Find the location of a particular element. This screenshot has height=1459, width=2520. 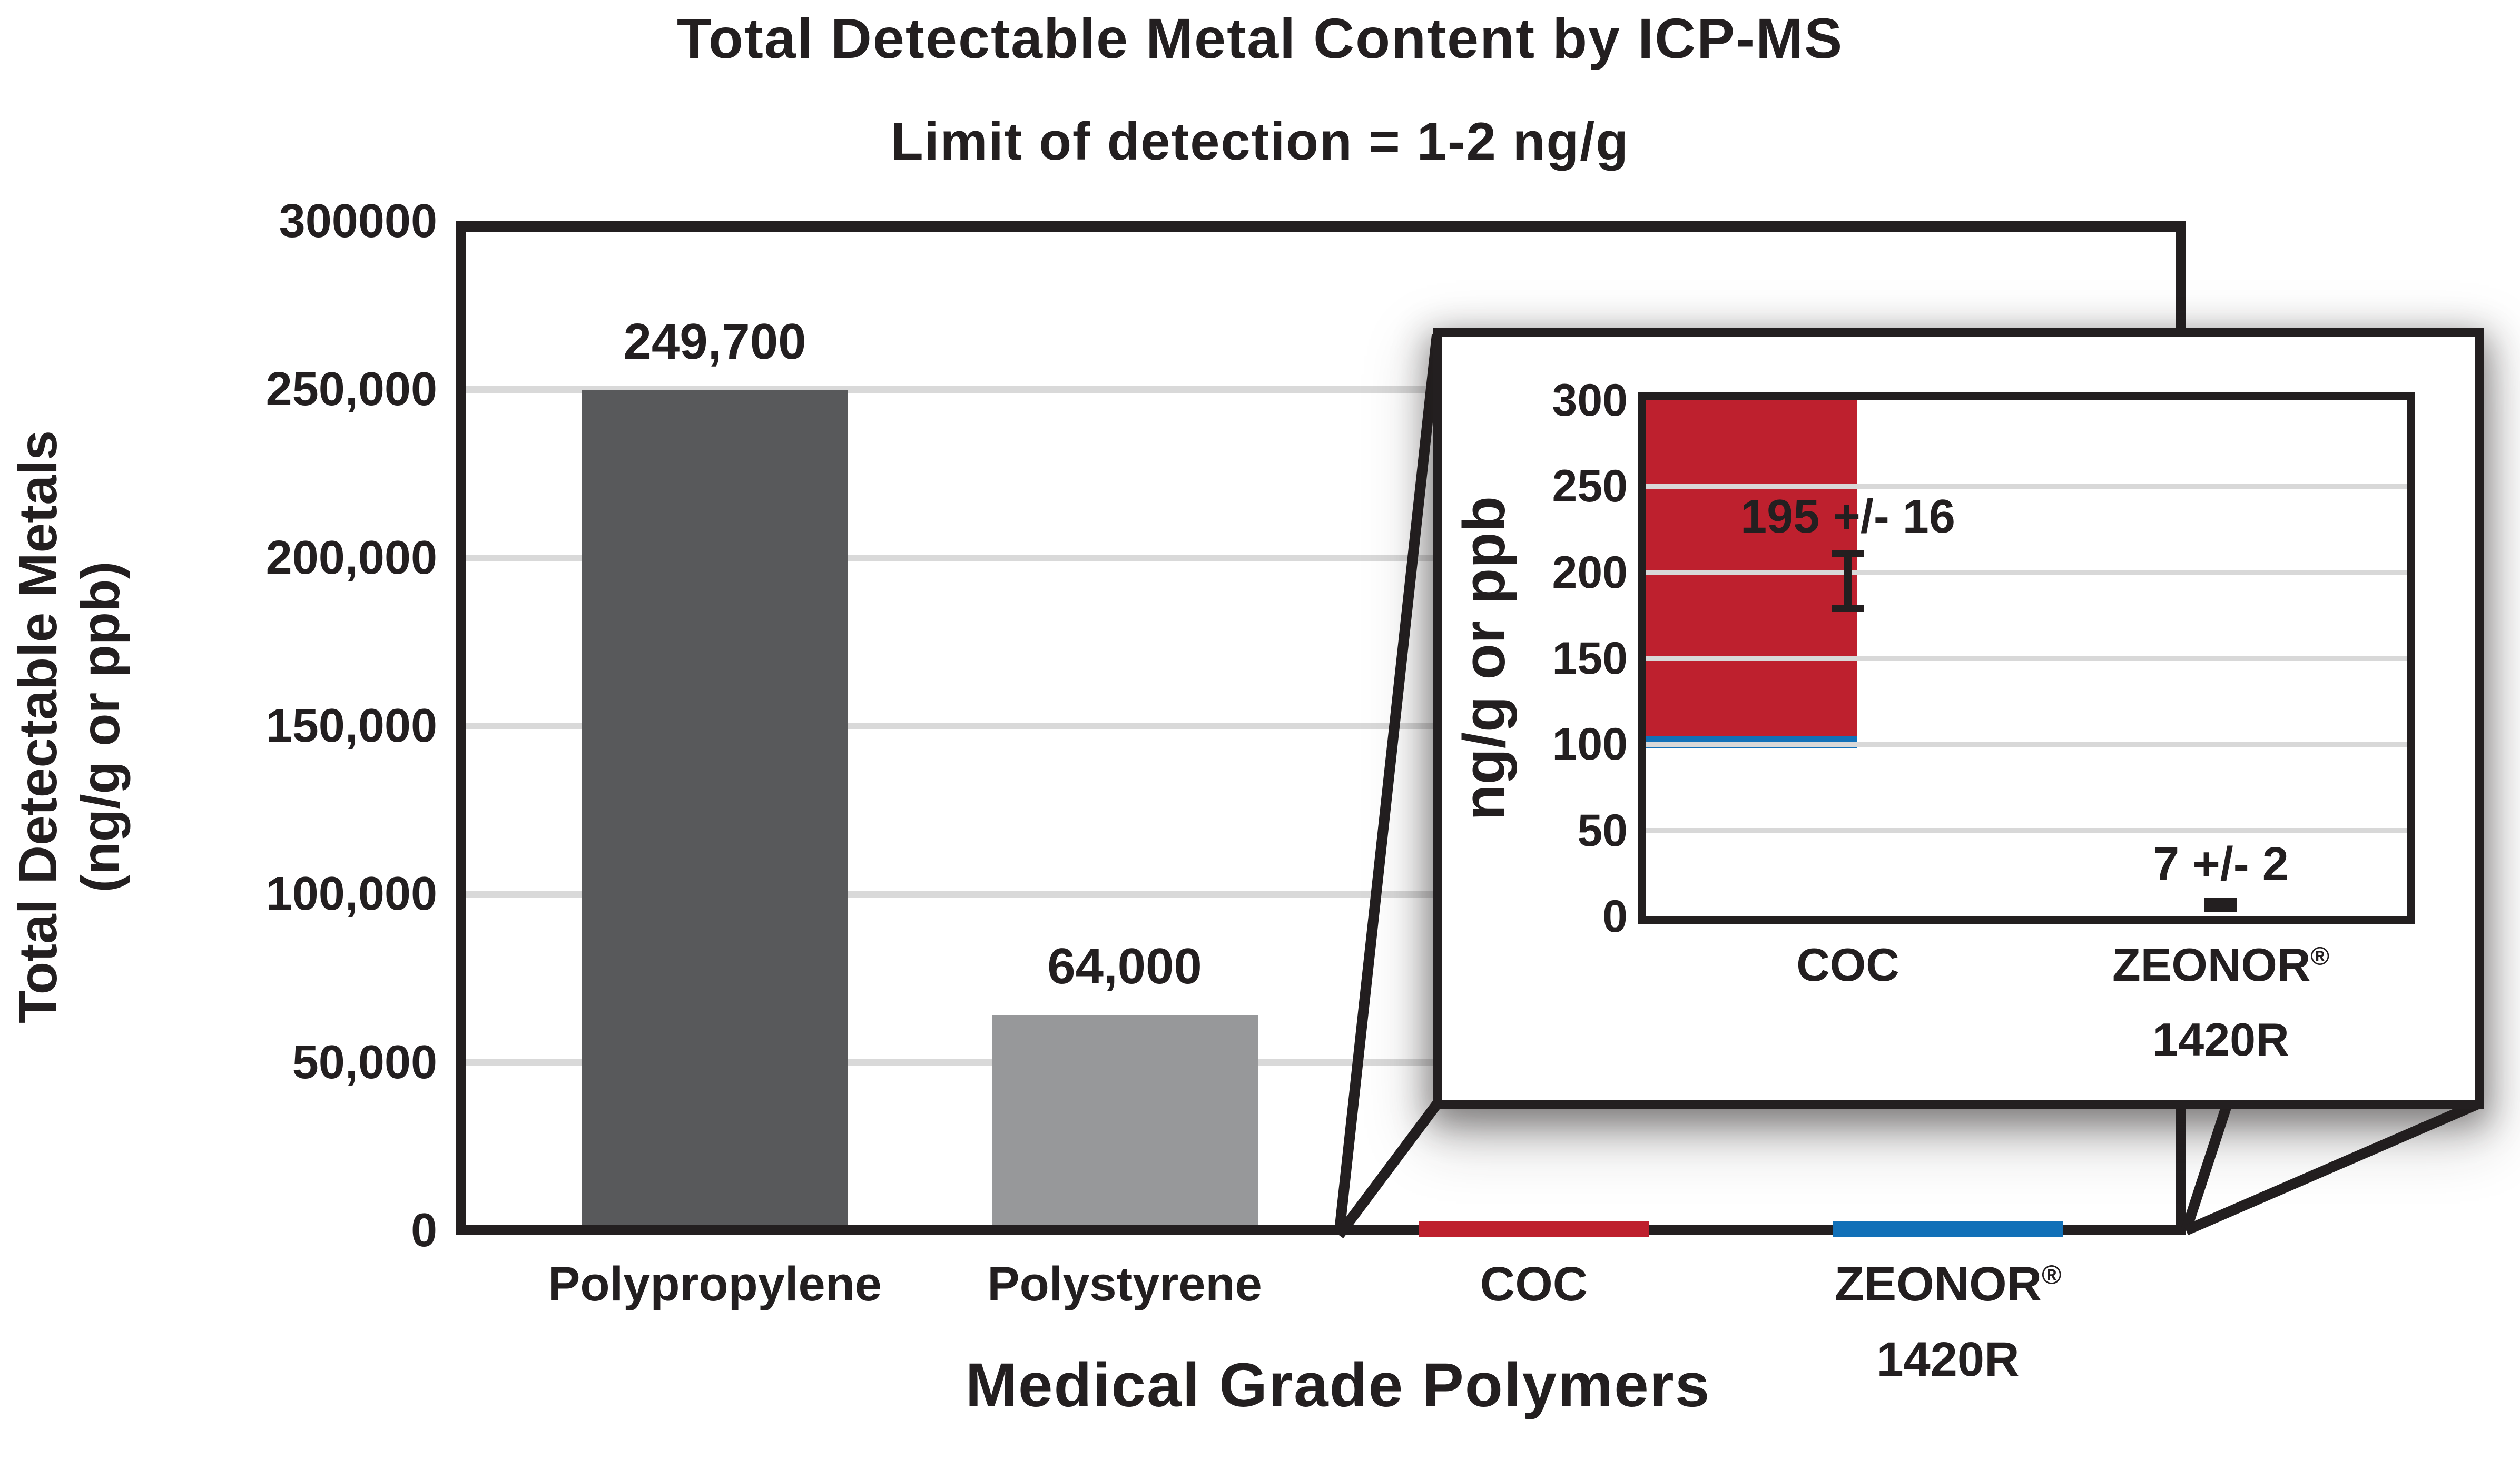

x-tick-label: ZEONOR® is located at coordinates (1948, 1284).